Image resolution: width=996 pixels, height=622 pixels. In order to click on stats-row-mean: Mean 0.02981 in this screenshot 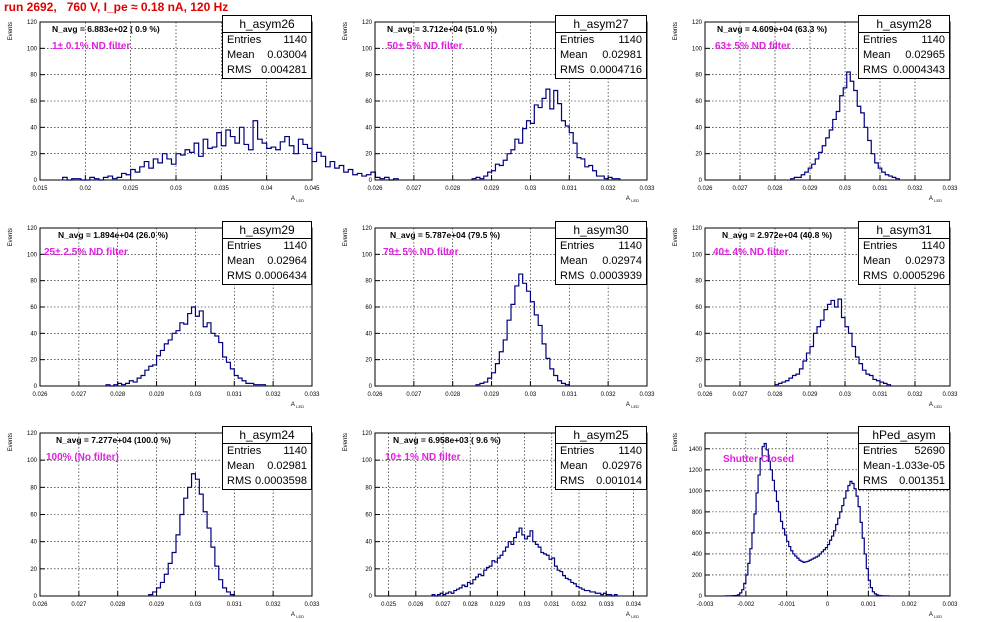, I will do `click(601, 55)`.